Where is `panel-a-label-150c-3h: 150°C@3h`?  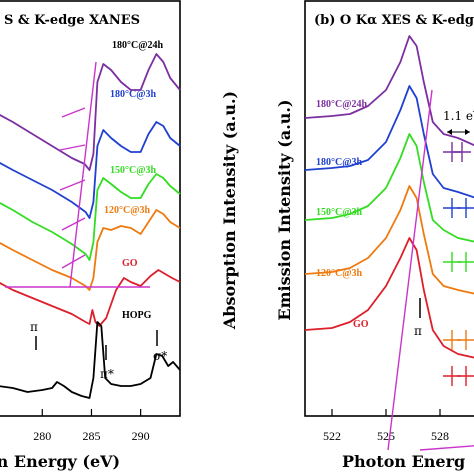
panel-a-label-150c-3h: 150°C@3h is located at coordinates (133, 170).